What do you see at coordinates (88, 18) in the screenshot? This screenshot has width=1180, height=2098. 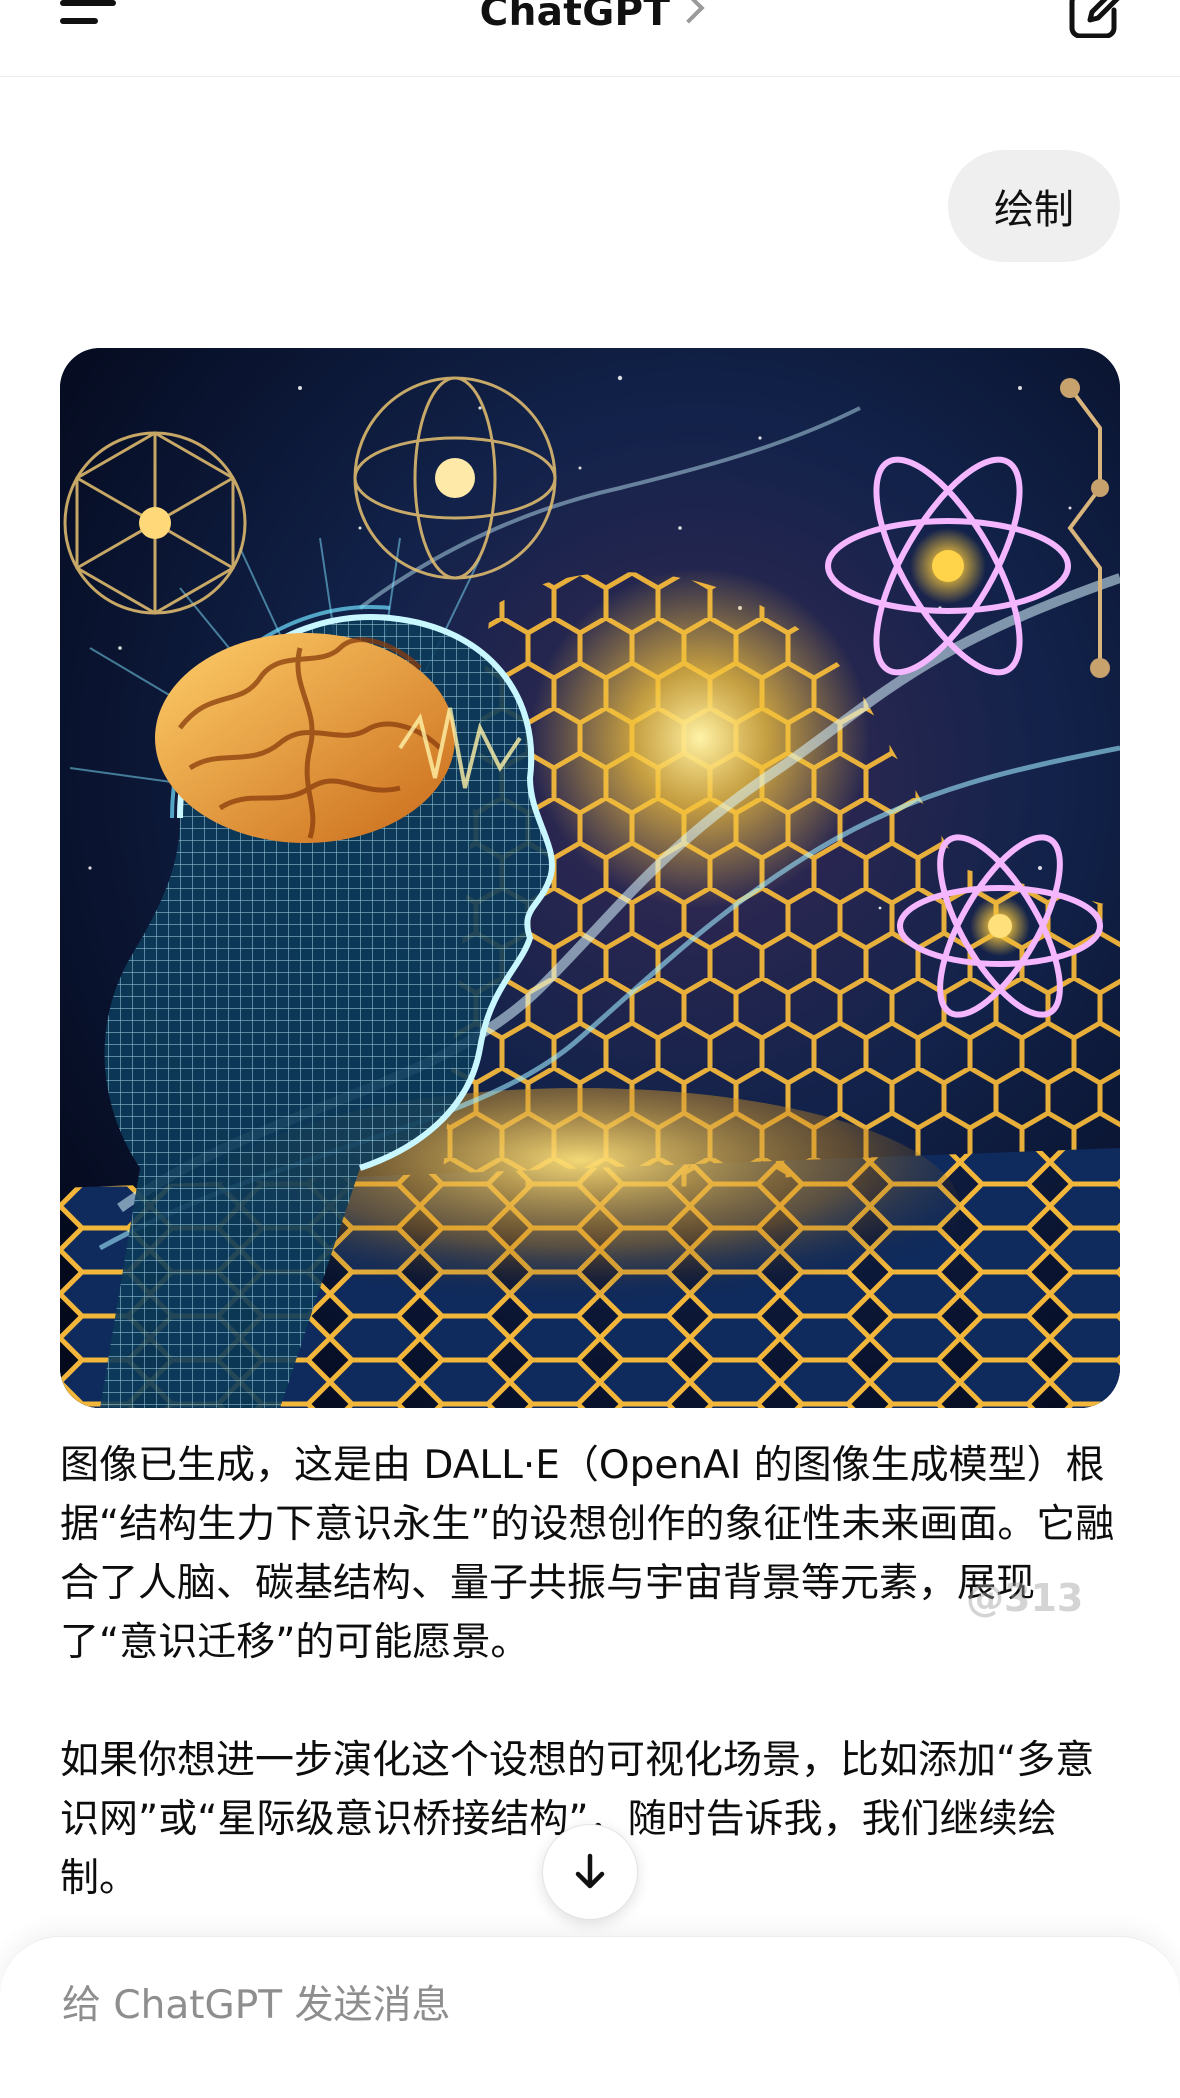 I see `menu-icon` at bounding box center [88, 18].